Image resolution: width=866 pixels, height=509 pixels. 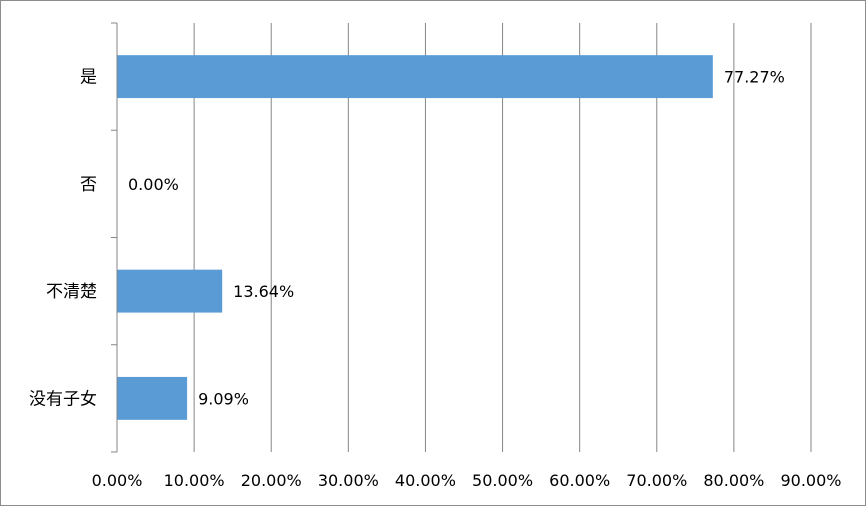 I want to click on x-tick-label: 70.00%, so click(x=656, y=480).